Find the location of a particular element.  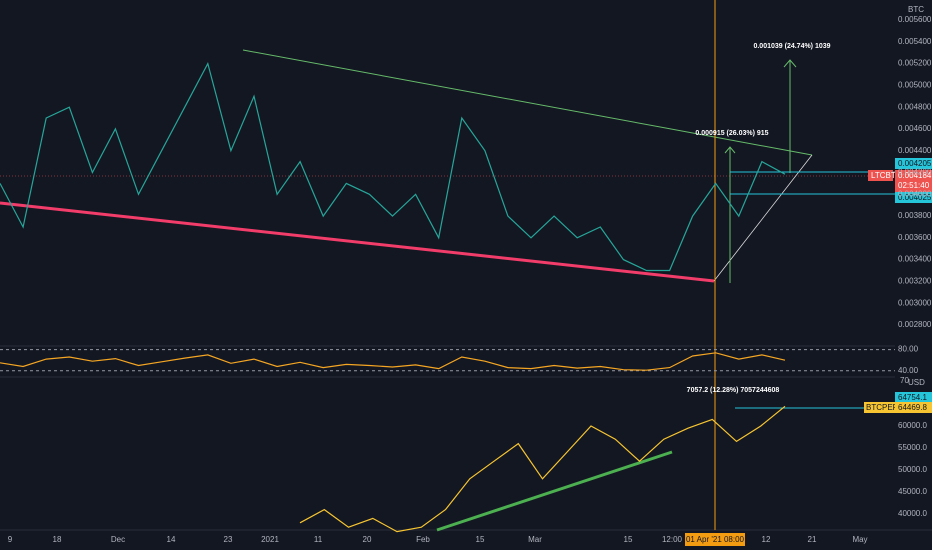

y-tick-label: 80.00 is located at coordinates (908, 349).